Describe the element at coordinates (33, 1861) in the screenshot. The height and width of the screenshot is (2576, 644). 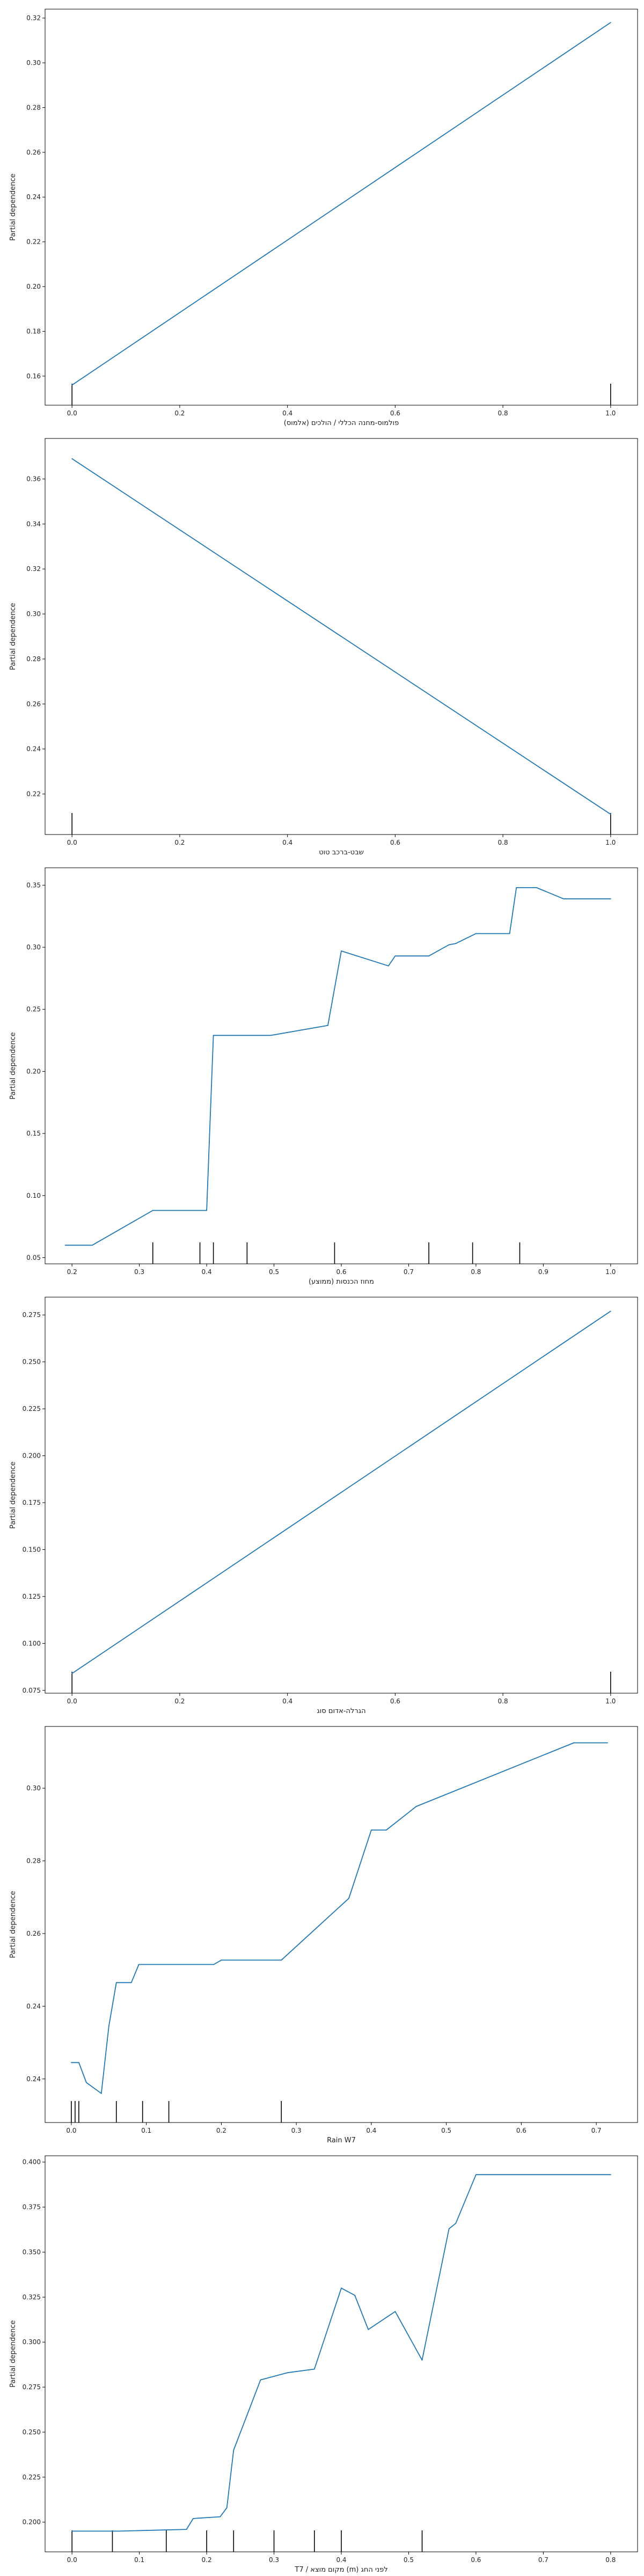
I see `y-tick-label: 0.28` at that location.